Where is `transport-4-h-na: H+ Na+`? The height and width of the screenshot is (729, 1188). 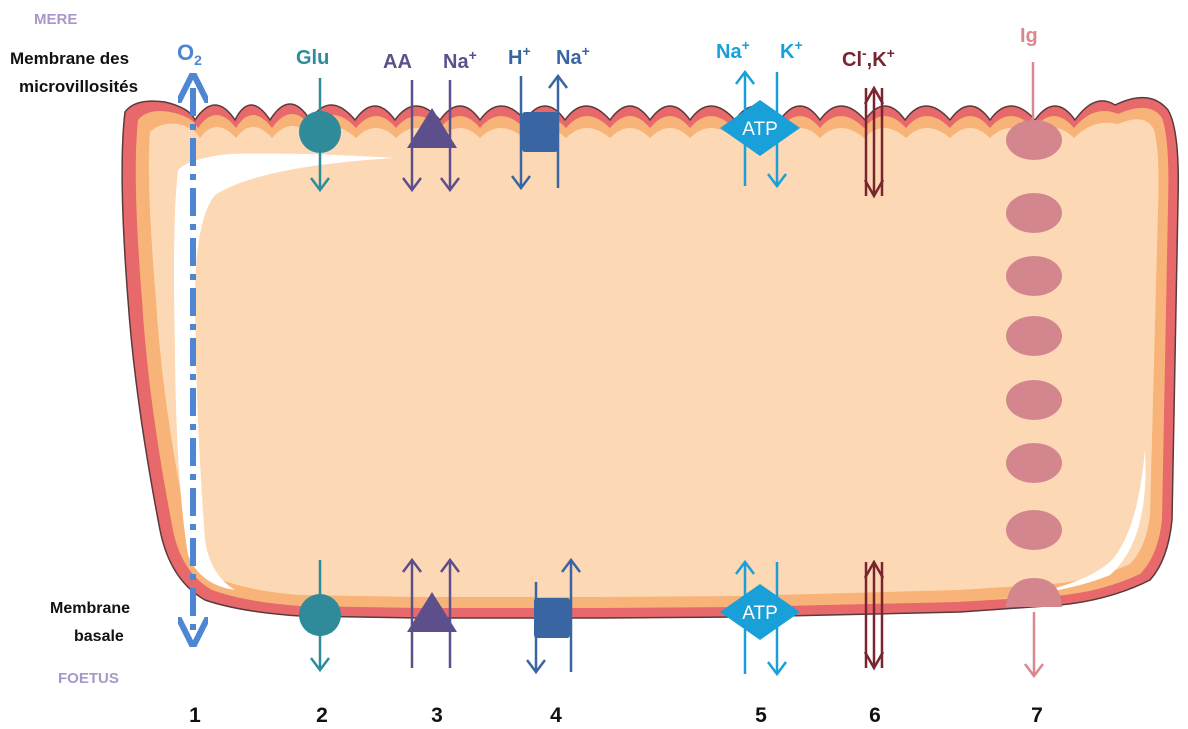
transport-4-h-na: H+ Na+ is located at coordinates (549, 359).